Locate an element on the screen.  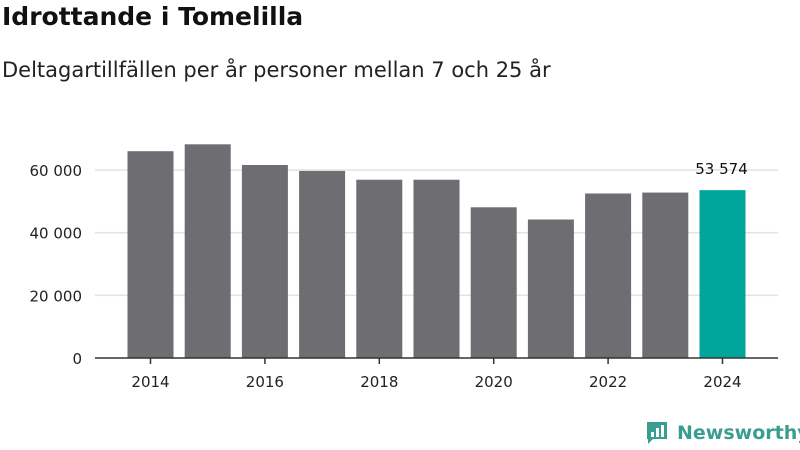
x-tick-label: 2016 is located at coordinates (265, 382).